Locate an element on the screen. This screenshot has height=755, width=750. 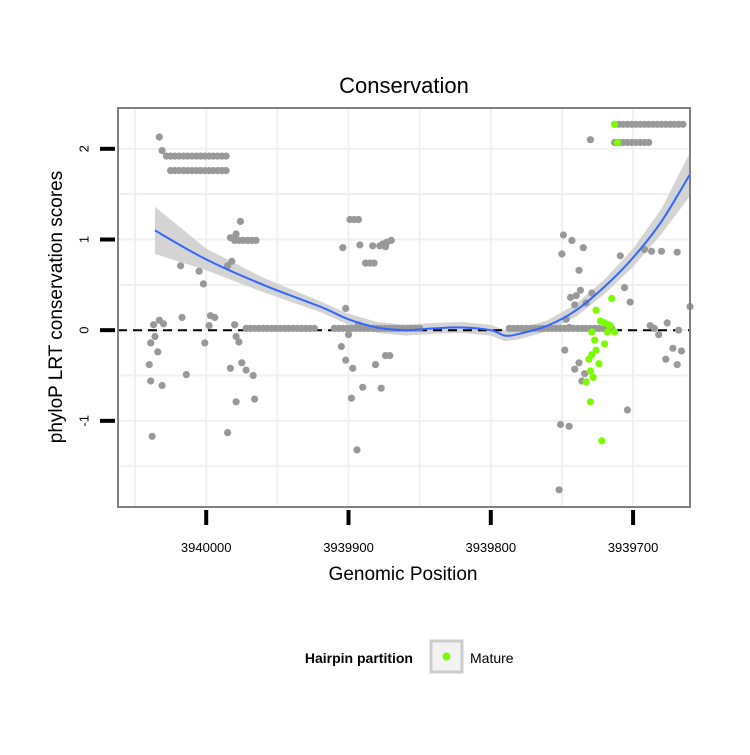
x-tick-label: 3939800 is located at coordinates (490, 547).